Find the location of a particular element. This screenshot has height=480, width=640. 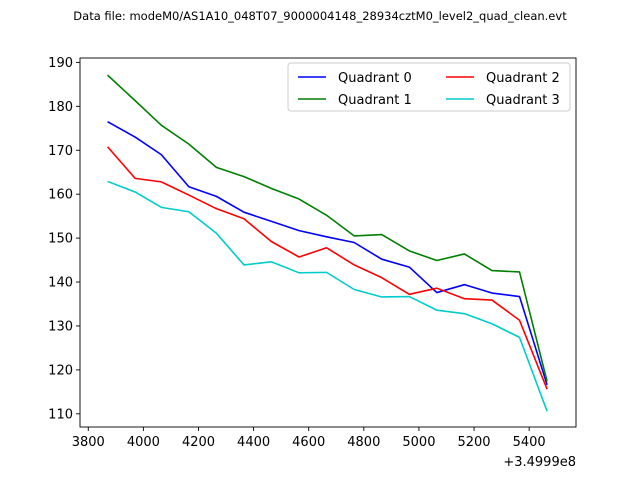

y-tick-label: 140 is located at coordinates (60, 283).